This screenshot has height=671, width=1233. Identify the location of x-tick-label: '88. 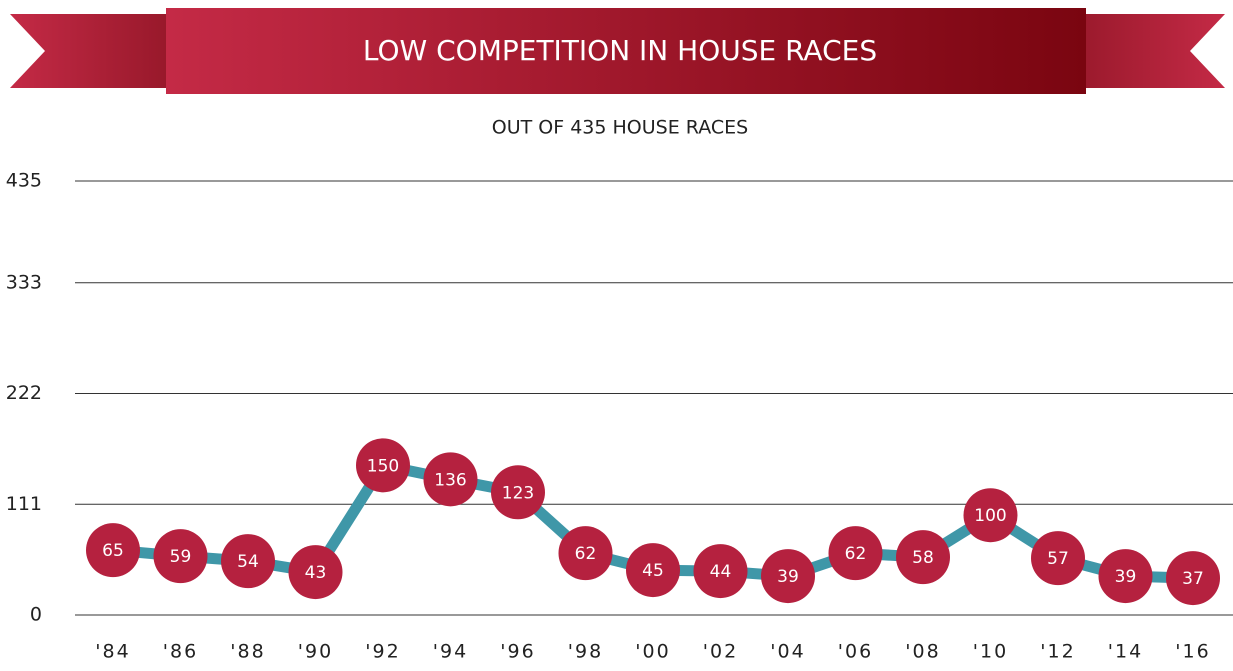
(247, 652).